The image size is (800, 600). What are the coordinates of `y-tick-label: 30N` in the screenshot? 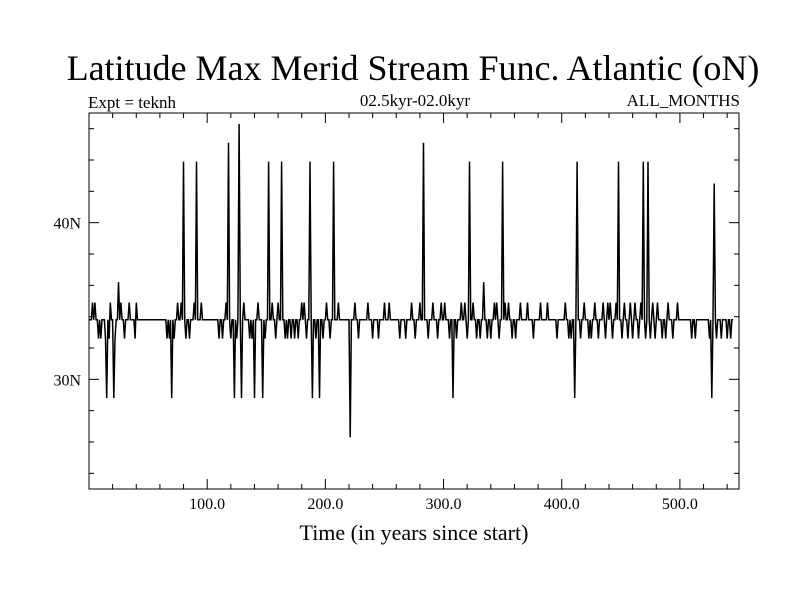 It's located at (67, 380).